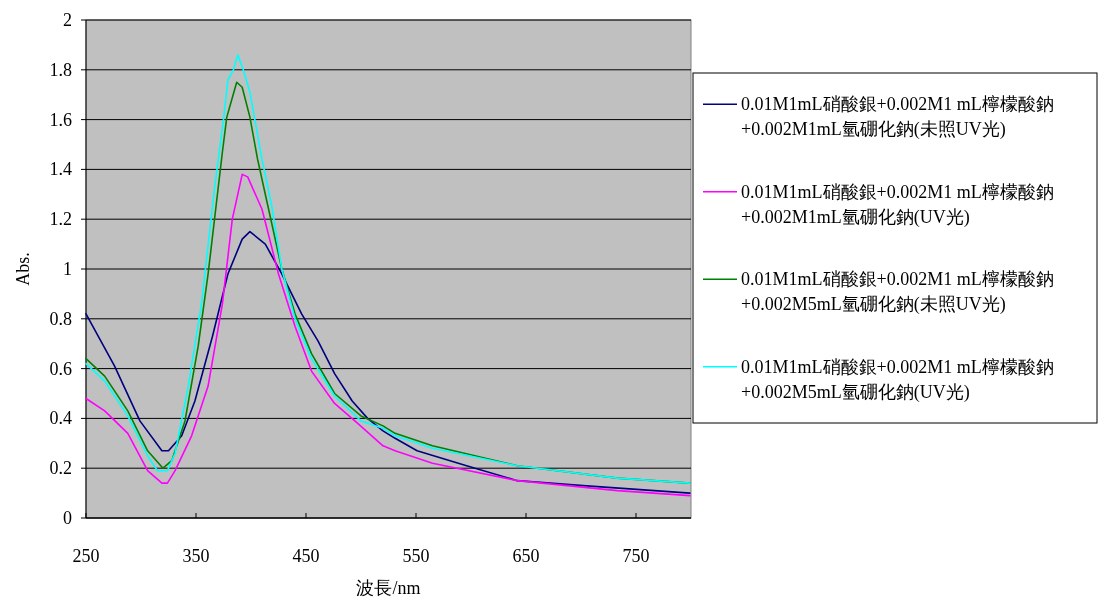 The image size is (1099, 598). What do you see at coordinates (60, 368) in the screenshot?
I see `y-tick-label: 0.6` at bounding box center [60, 368].